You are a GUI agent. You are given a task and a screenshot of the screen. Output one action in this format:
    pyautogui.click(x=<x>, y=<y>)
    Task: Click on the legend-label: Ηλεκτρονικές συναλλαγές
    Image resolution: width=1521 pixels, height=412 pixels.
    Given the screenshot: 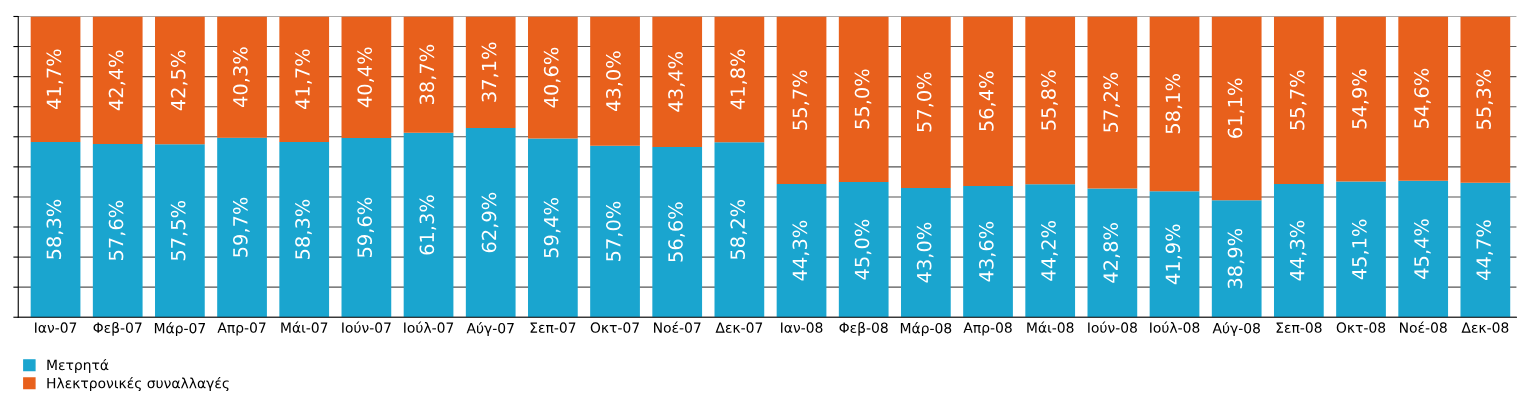 What is the action you would take?
    pyautogui.click(x=138, y=384)
    